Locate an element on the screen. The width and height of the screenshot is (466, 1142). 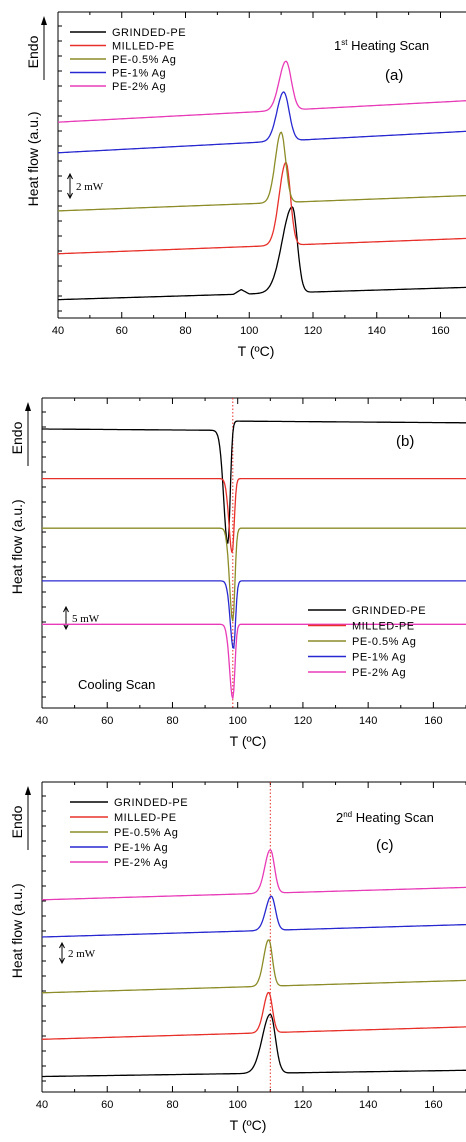
panel-title: 1st Heating Scan is located at coordinates (381, 45).